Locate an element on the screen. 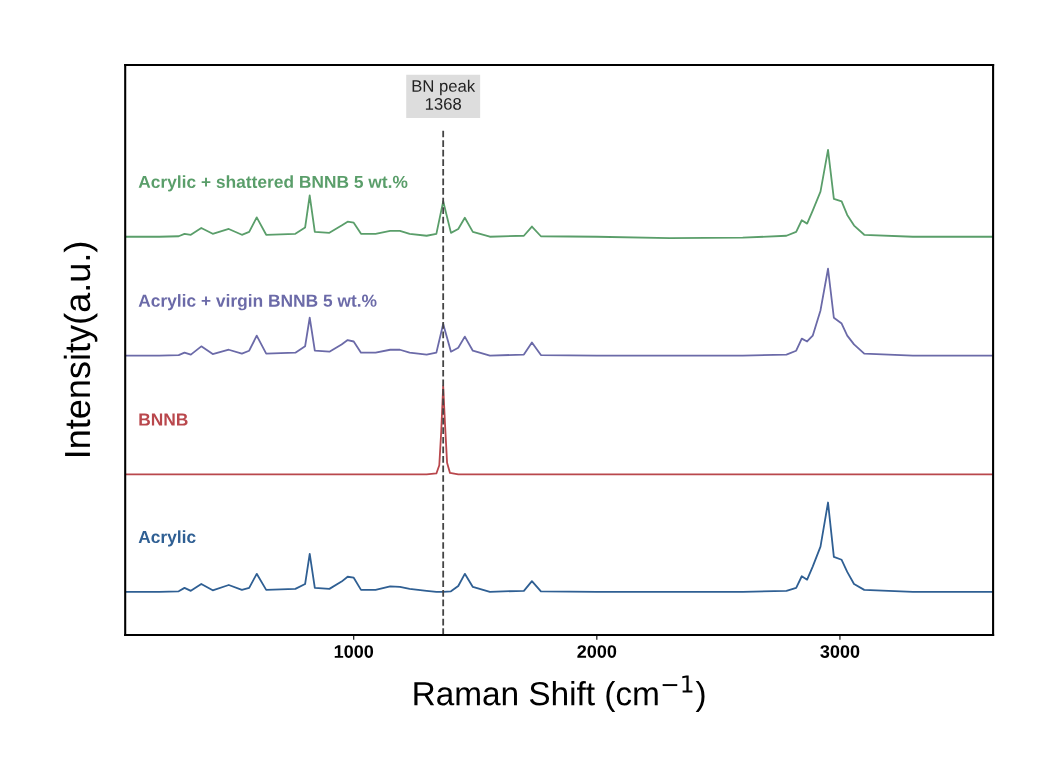 This screenshot has width=1061, height=765. x-tick-label: 2000 is located at coordinates (597, 651).